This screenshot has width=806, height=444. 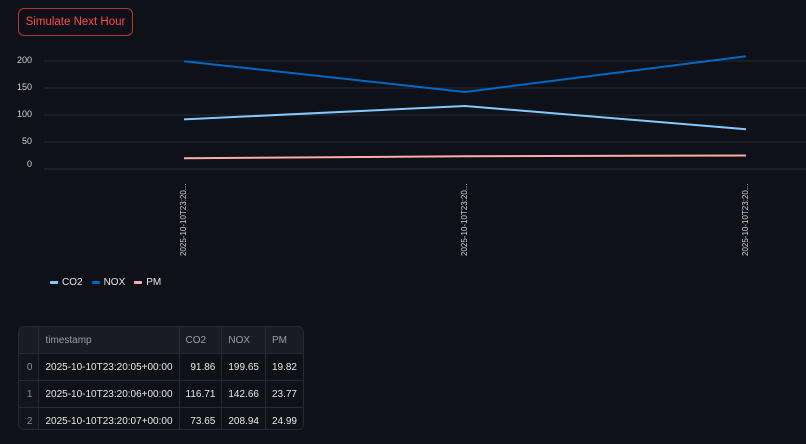 I want to click on legend-label: CO2, so click(x=72, y=282).